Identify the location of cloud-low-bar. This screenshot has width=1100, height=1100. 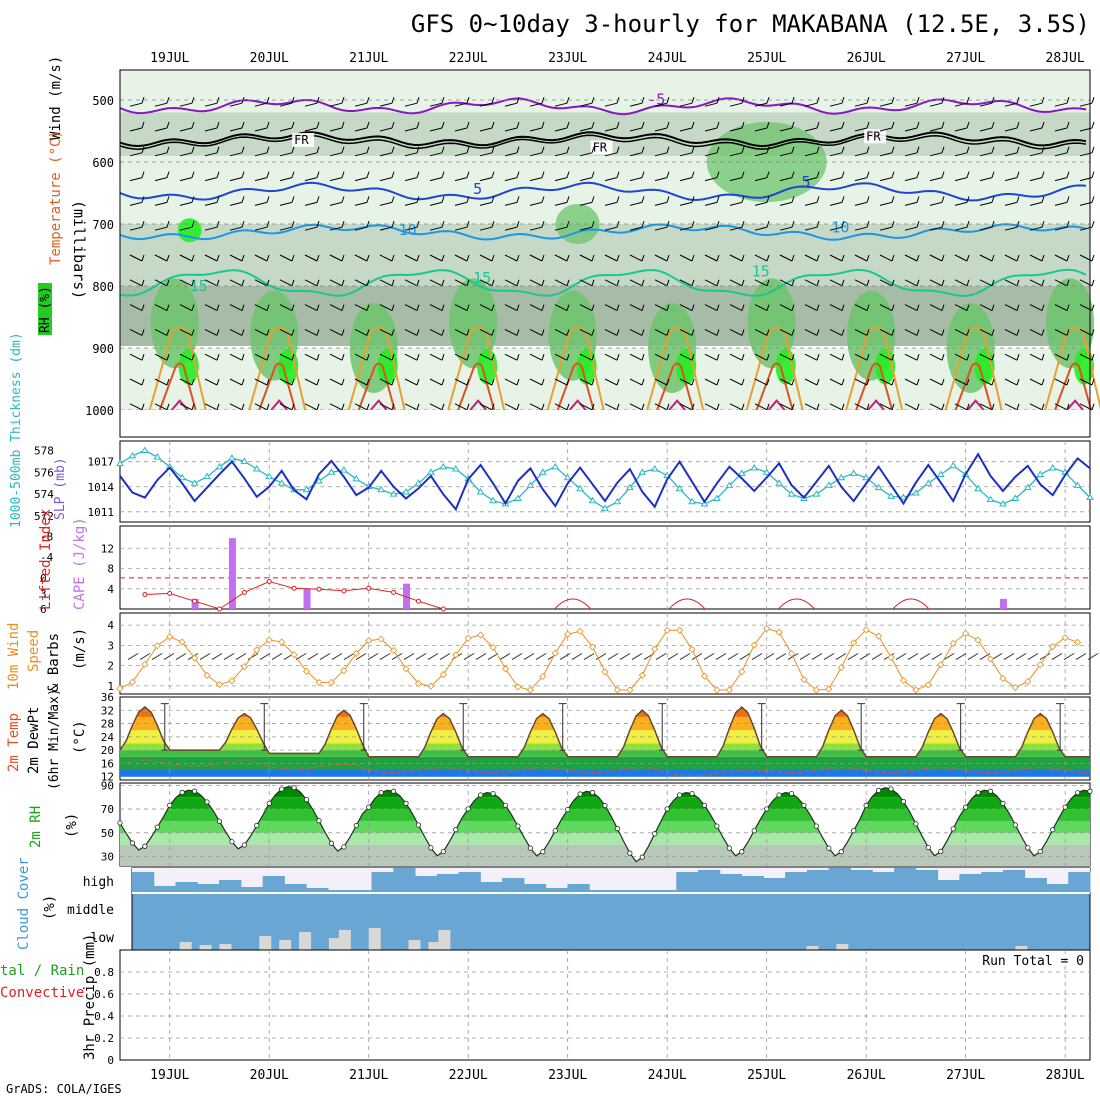
(265, 943).